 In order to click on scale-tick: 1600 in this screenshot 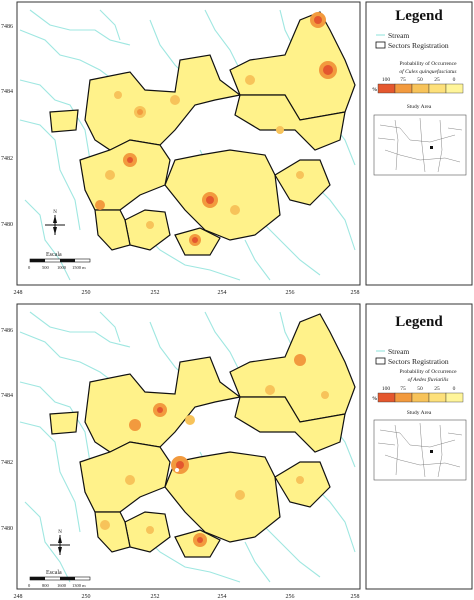, I will do `click(62, 585)`.